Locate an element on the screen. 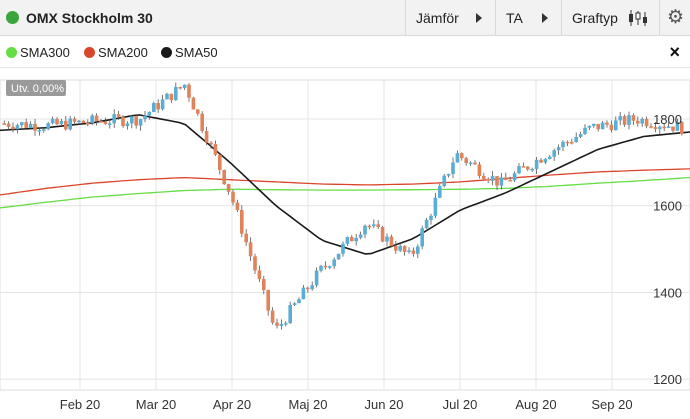 The image size is (690, 419). x-tick-label: Mar 20 is located at coordinates (156, 404).